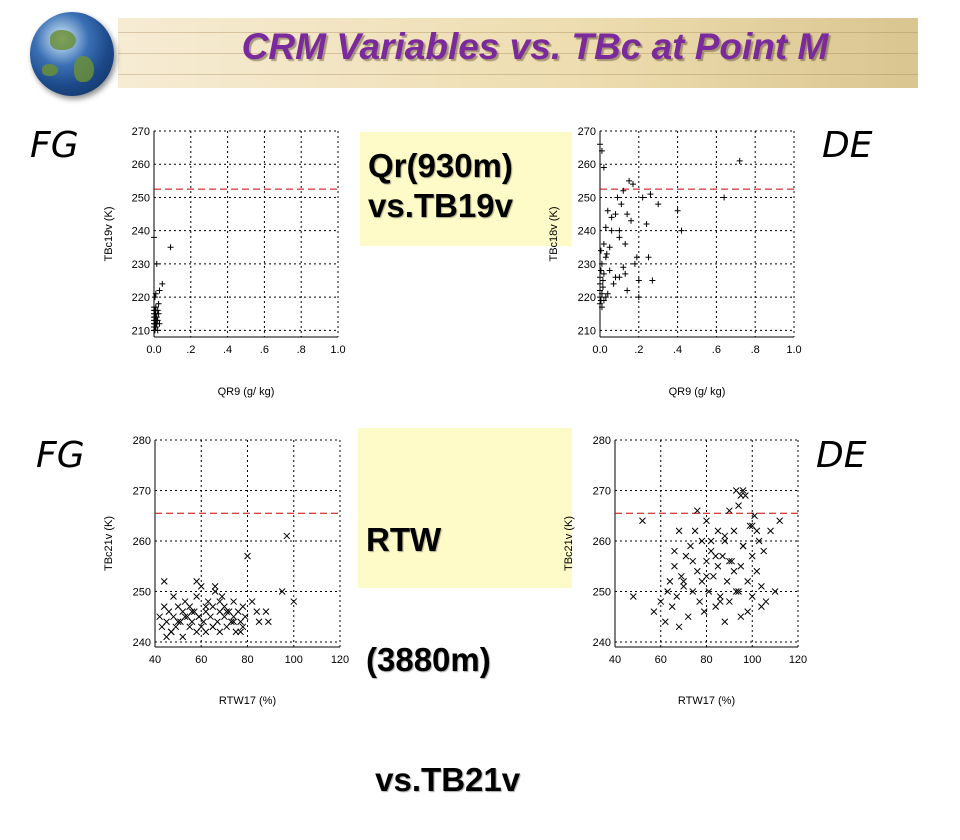 This screenshot has width=960, height=840. What do you see at coordinates (201, 660) in the screenshot?
I see `x-tick-label: 60` at bounding box center [201, 660].